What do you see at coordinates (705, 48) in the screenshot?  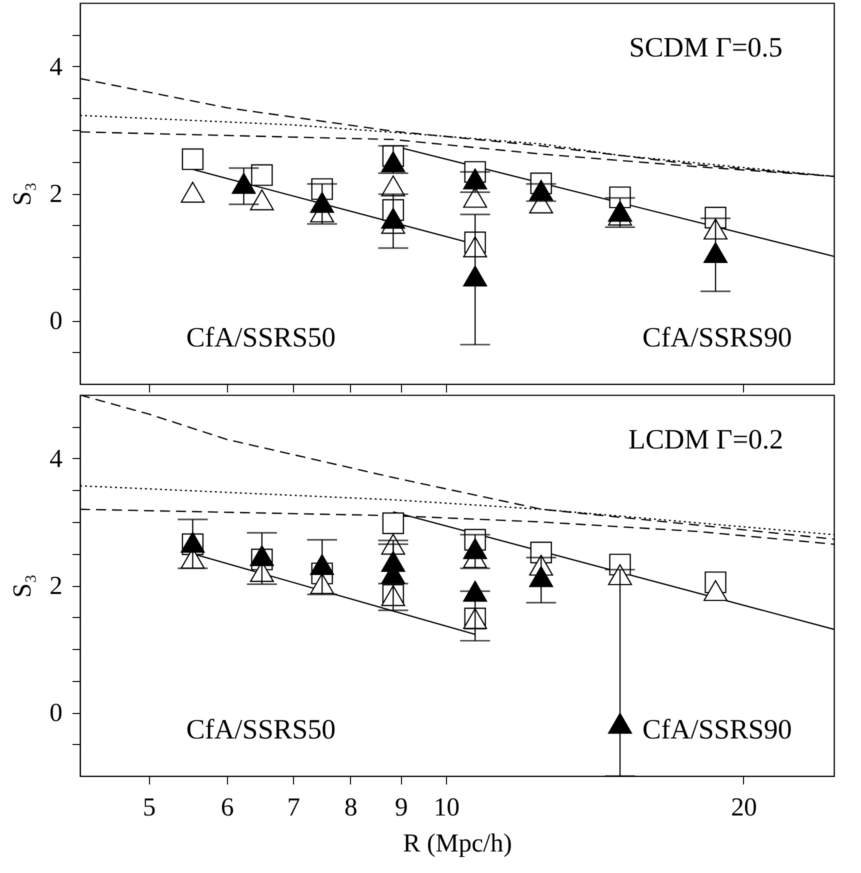 I see `annotation: SCDM Γ=0.5` at bounding box center [705, 48].